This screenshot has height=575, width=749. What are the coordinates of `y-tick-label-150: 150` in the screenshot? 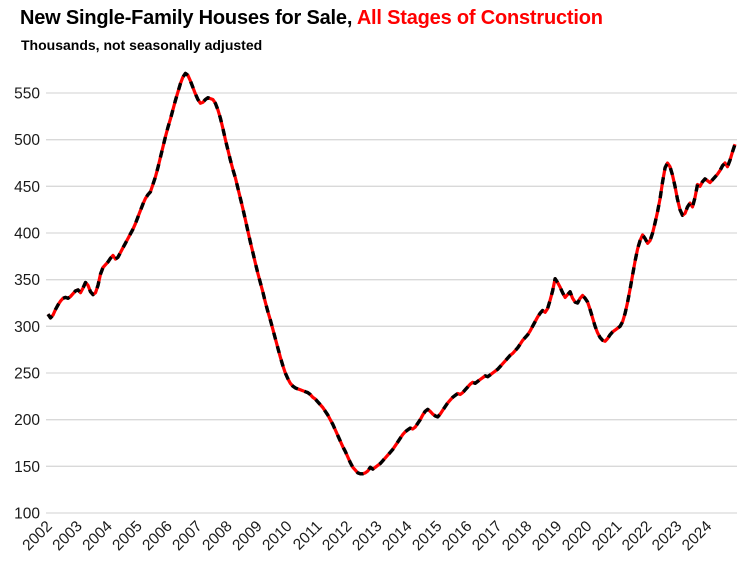 It's located at (27, 467).